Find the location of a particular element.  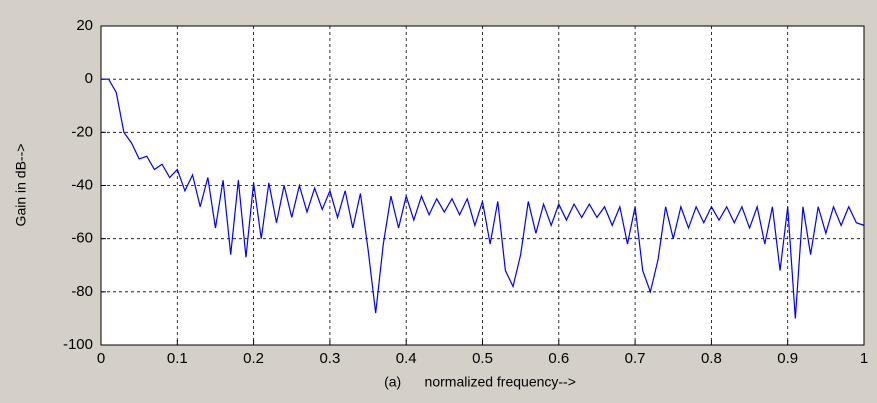

y-axis-label: Gain in dB--> is located at coordinates (21, 185).